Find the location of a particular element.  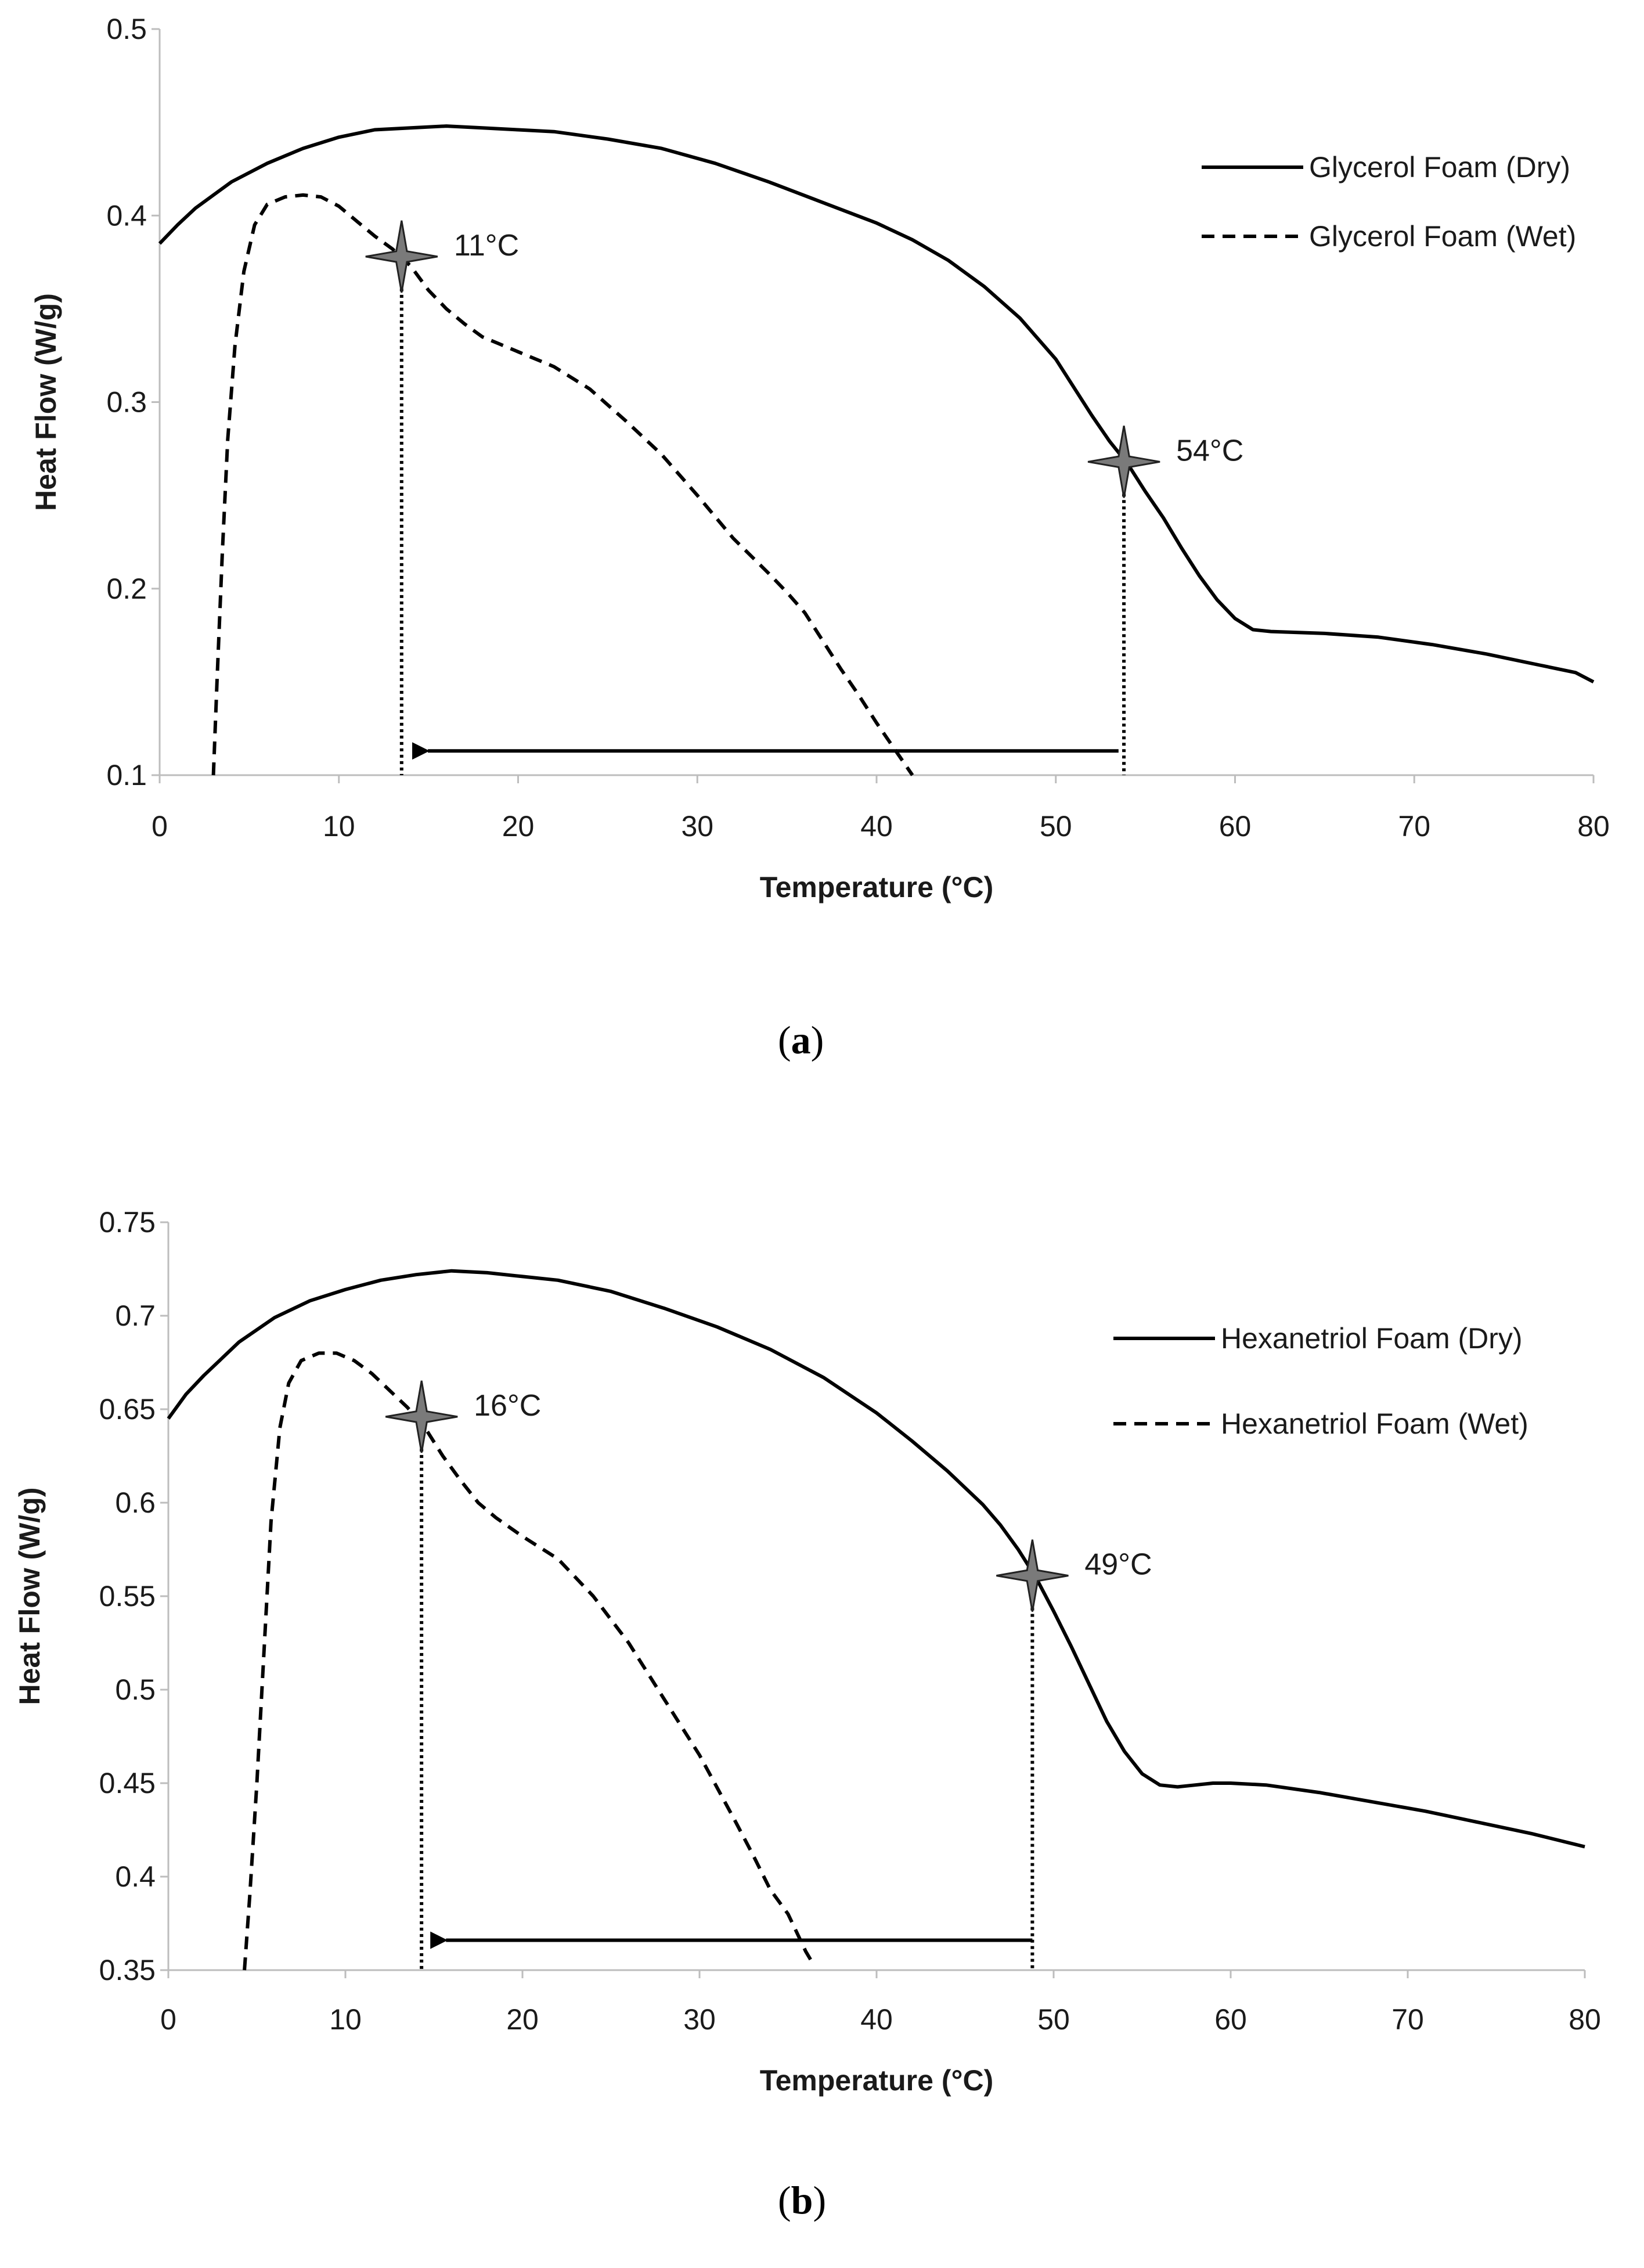

panel-caption-a: (a) is located at coordinates (801, 1040).